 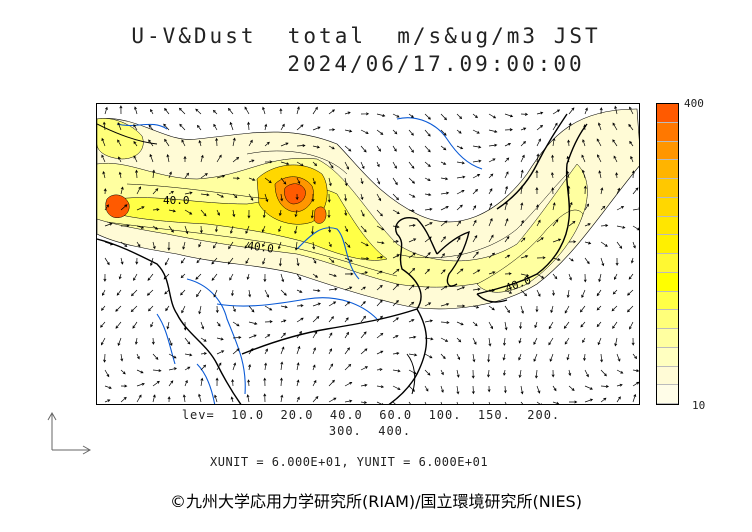 I want to click on chart-title: U-V&Dust total m/s&ug/m3 JST, so click(x=366, y=36).